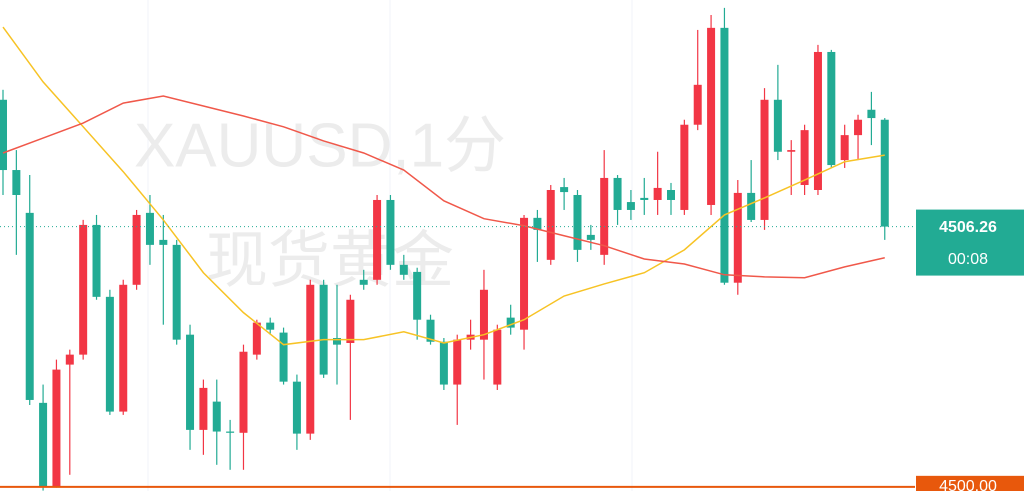 The width and height of the screenshot is (1024, 491). Describe the element at coordinates (330, 260) in the screenshot. I see `watermark: 现货黄金` at that location.